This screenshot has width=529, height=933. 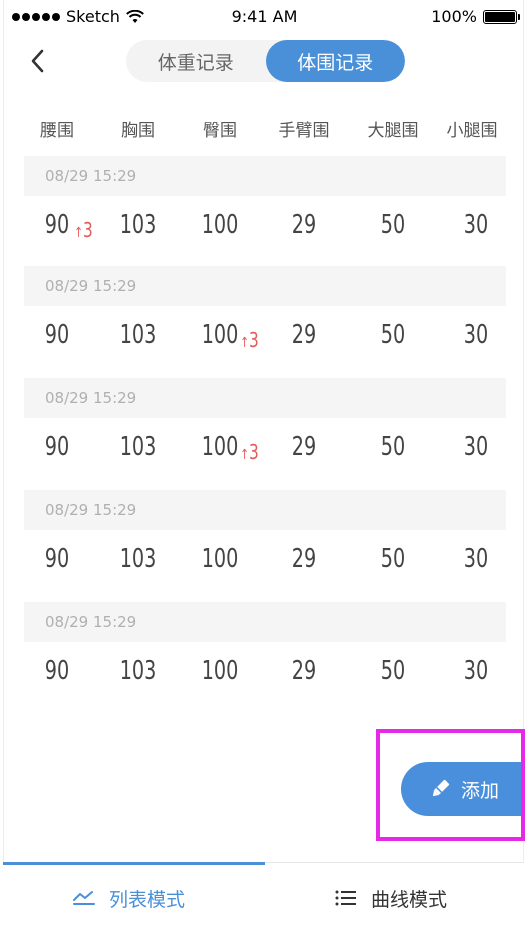 I want to click on col-hip: 臀围, so click(x=220, y=131).